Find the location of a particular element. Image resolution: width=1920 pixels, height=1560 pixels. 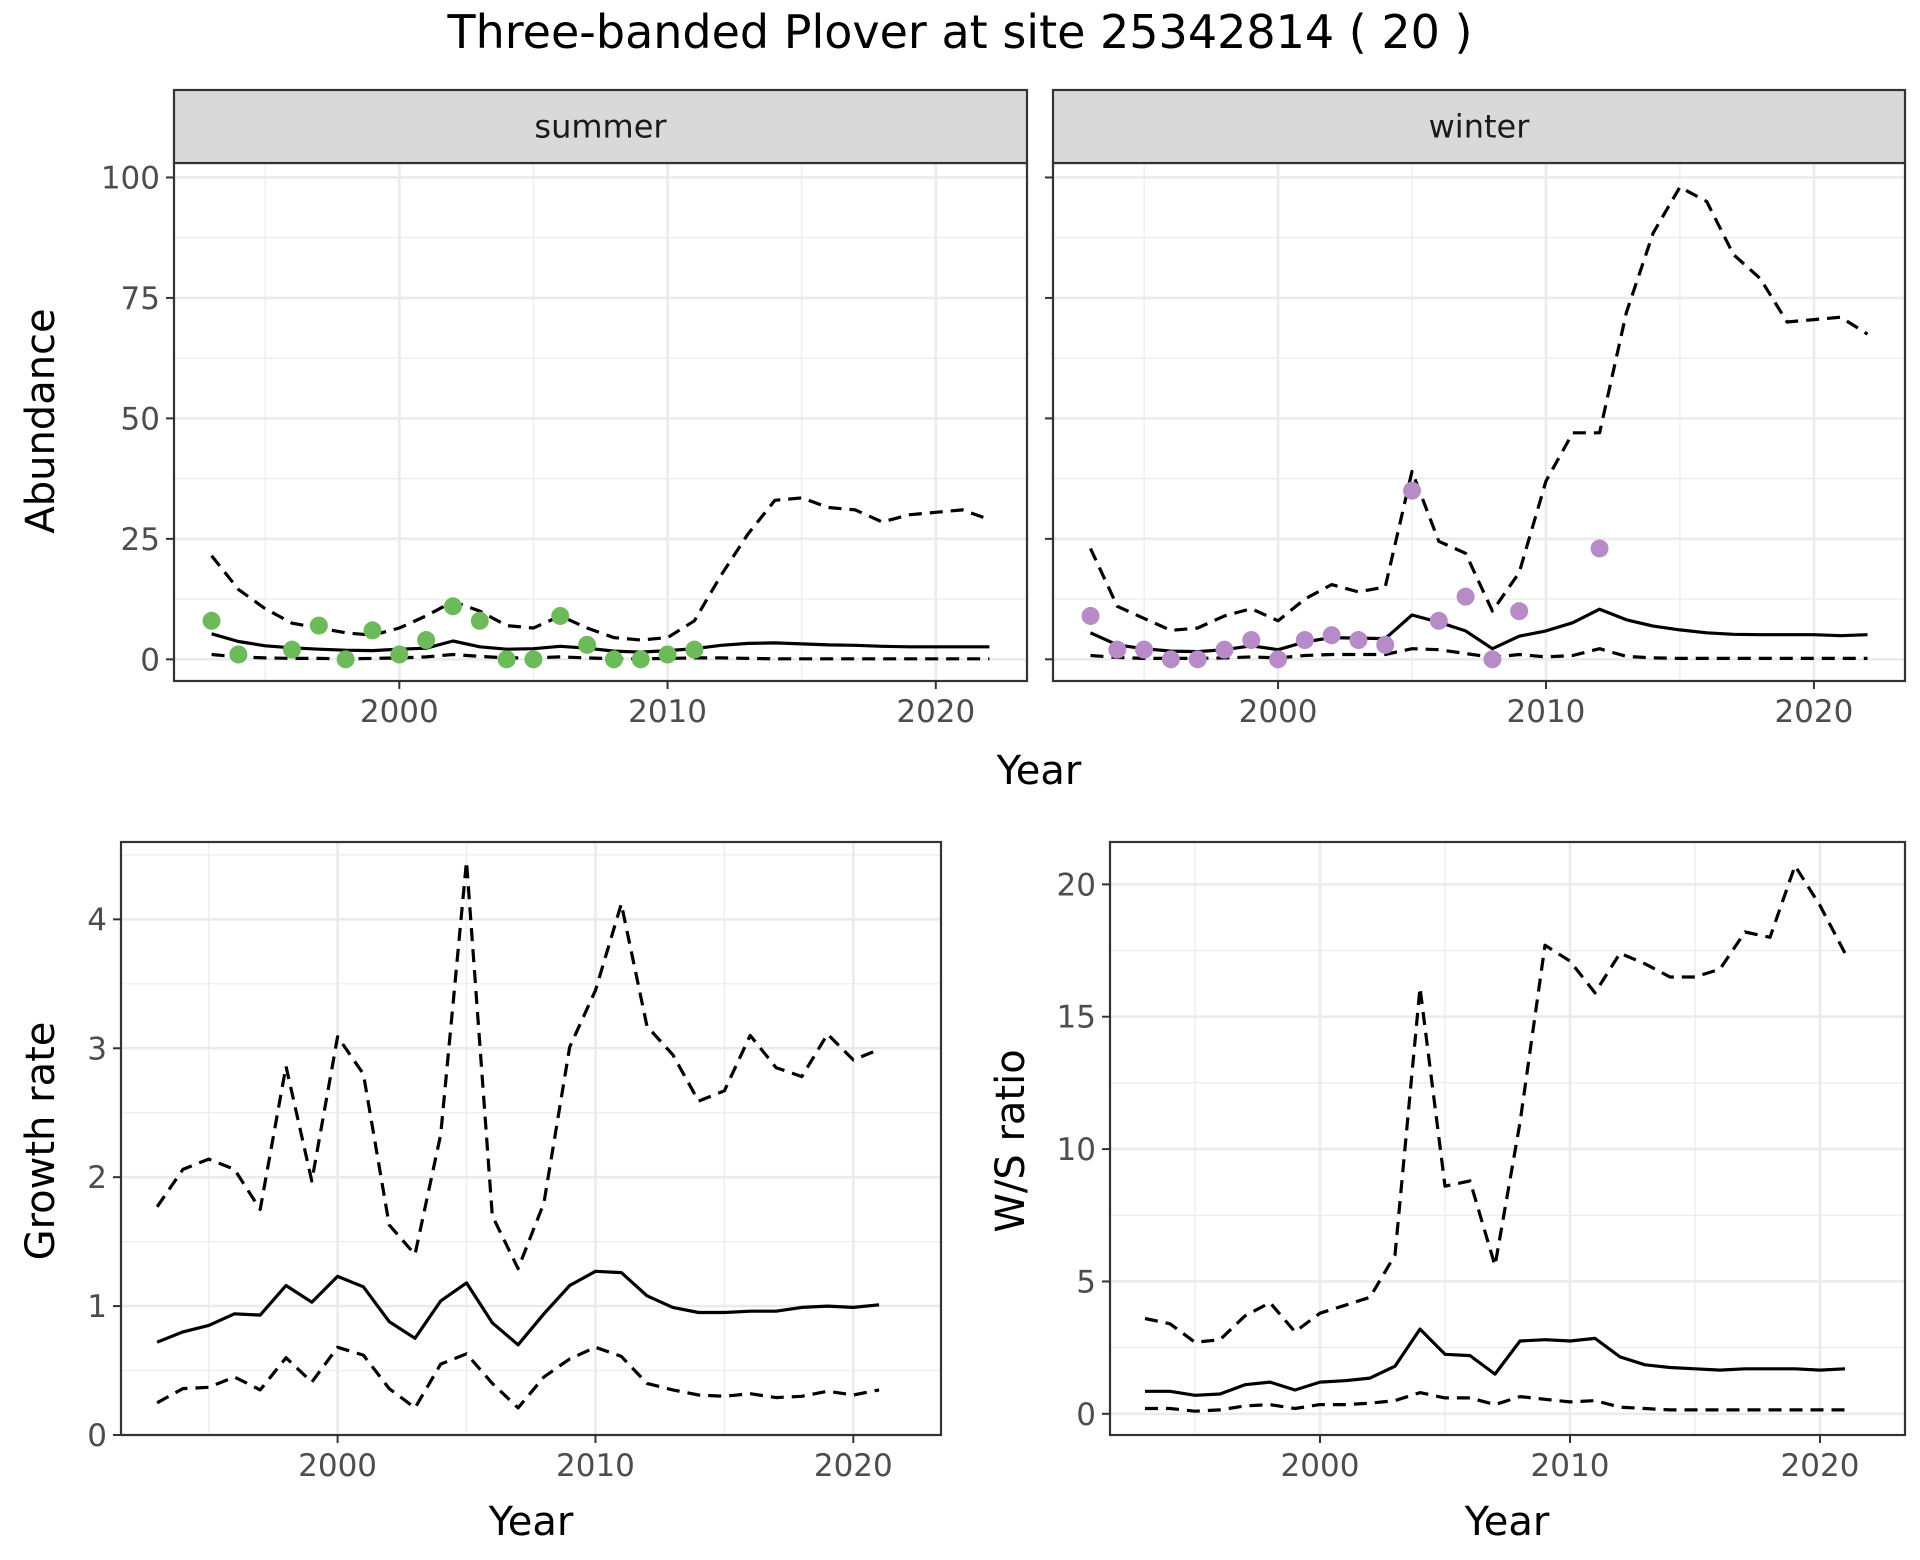

abundance-summer-point-2000 is located at coordinates (399, 654).